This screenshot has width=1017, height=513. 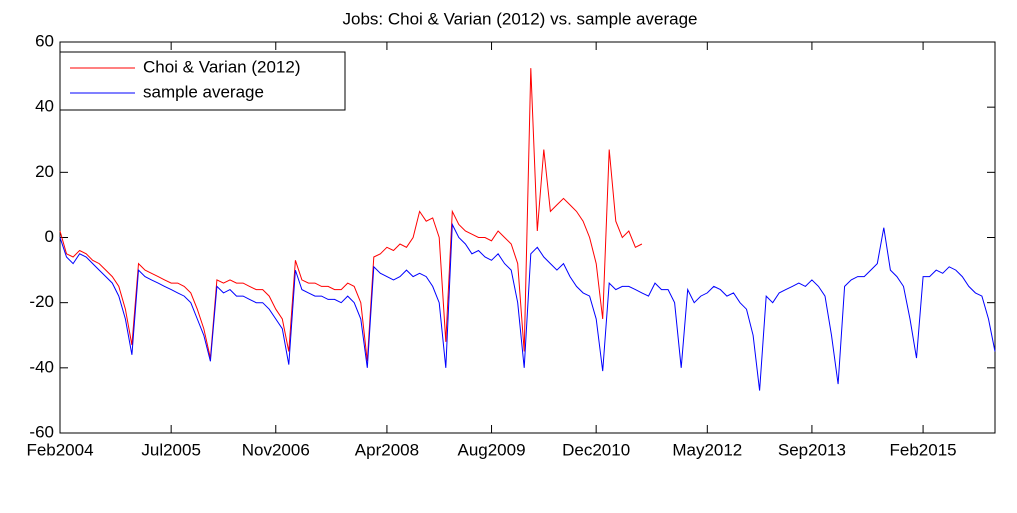 What do you see at coordinates (49, 236) in the screenshot?
I see `y-tick-label: 0` at bounding box center [49, 236].